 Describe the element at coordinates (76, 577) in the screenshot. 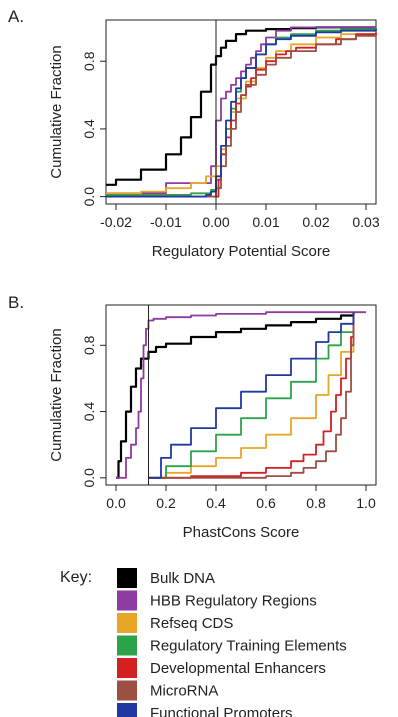

I see `key-title: Key:` at that location.